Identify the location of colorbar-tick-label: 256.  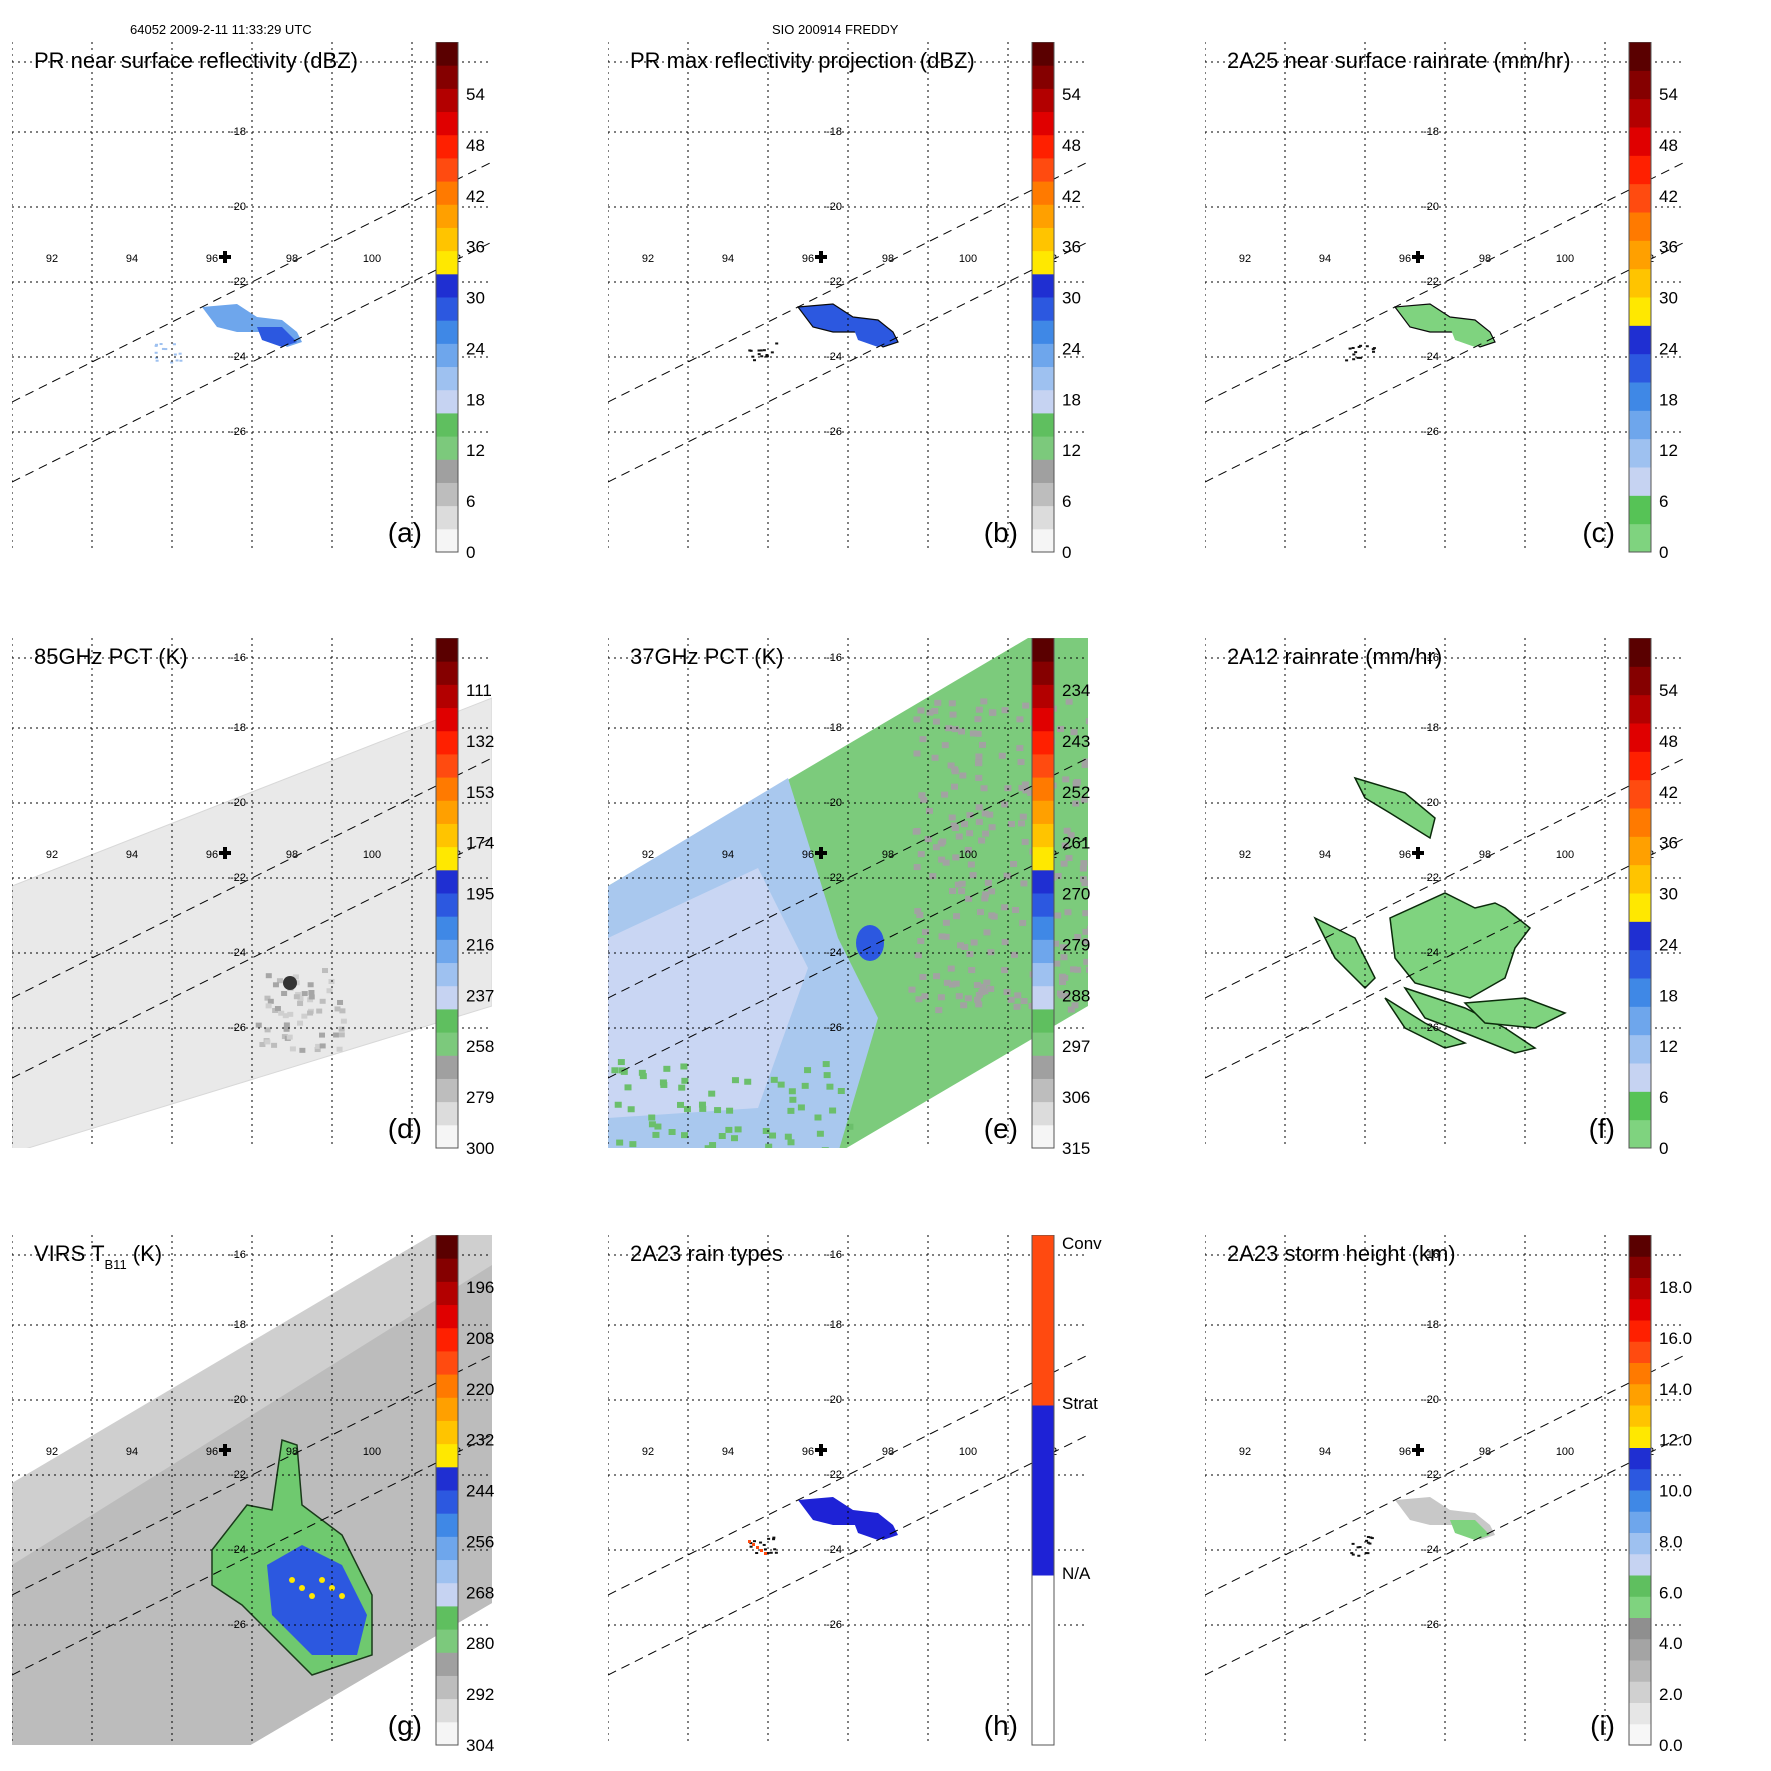
(480, 1541).